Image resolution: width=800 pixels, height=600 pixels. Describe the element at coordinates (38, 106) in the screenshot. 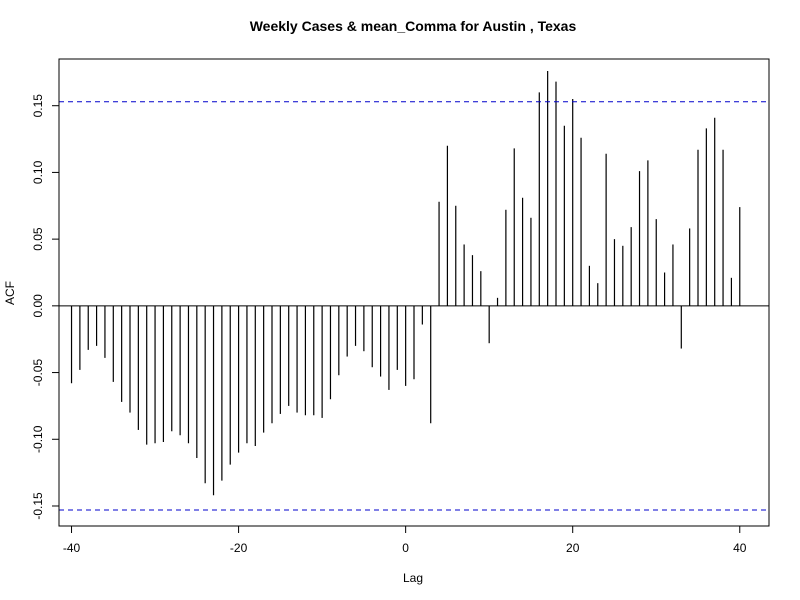

I see `y-tick-label: 0.15` at that location.